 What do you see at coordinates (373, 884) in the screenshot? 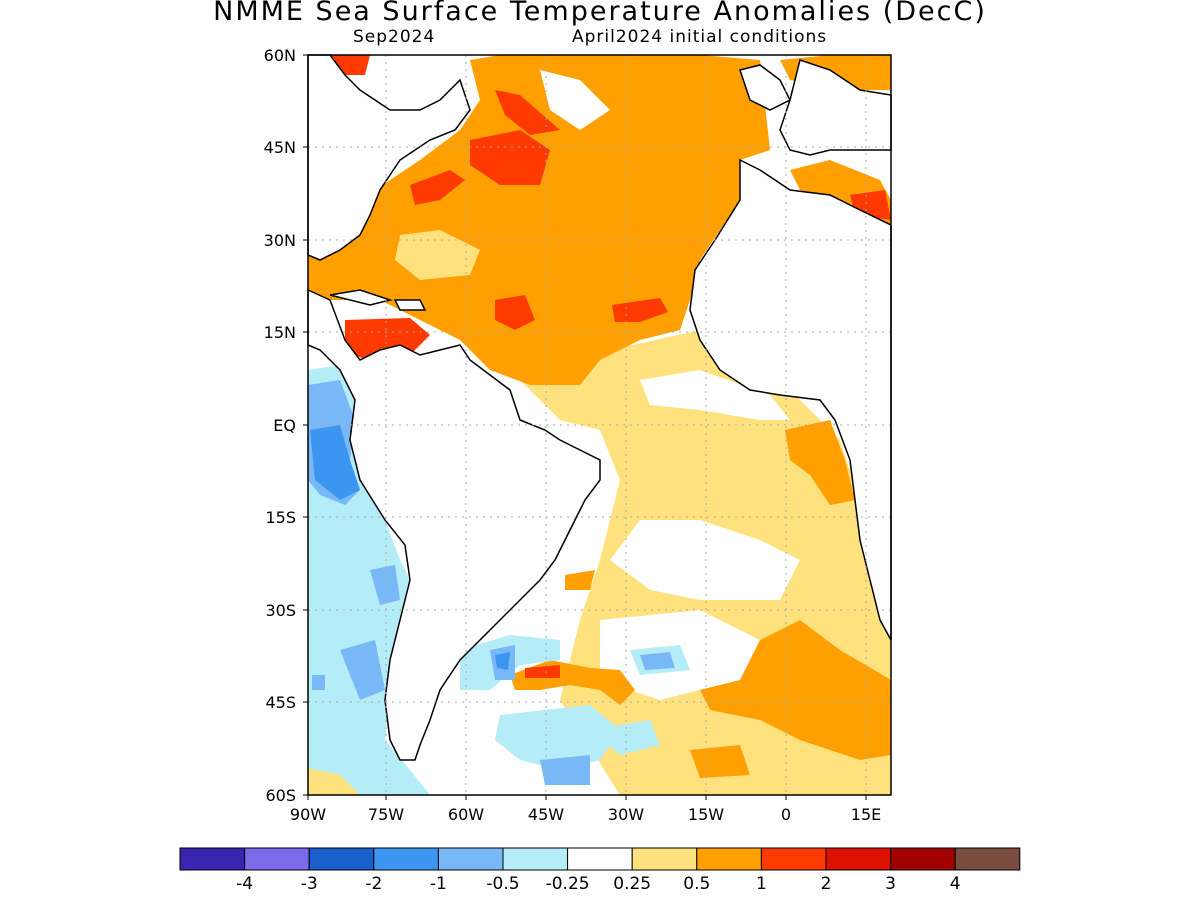
I see `colorbar-label: -2` at bounding box center [373, 884].